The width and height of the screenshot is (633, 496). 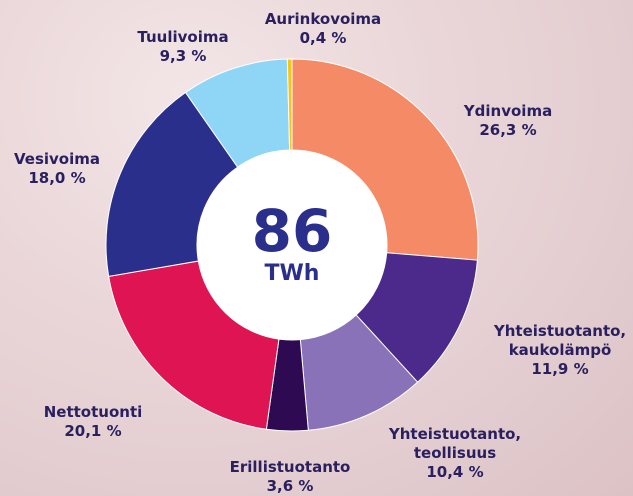 What do you see at coordinates (93, 431) in the screenshot?
I see `value-label: 20,1 %` at bounding box center [93, 431].